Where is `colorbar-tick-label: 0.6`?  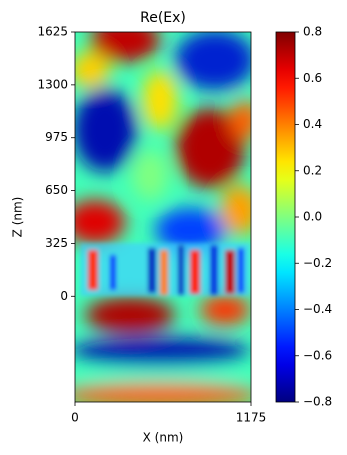 colorbar-tick-label: 0.6 is located at coordinates (312, 78).